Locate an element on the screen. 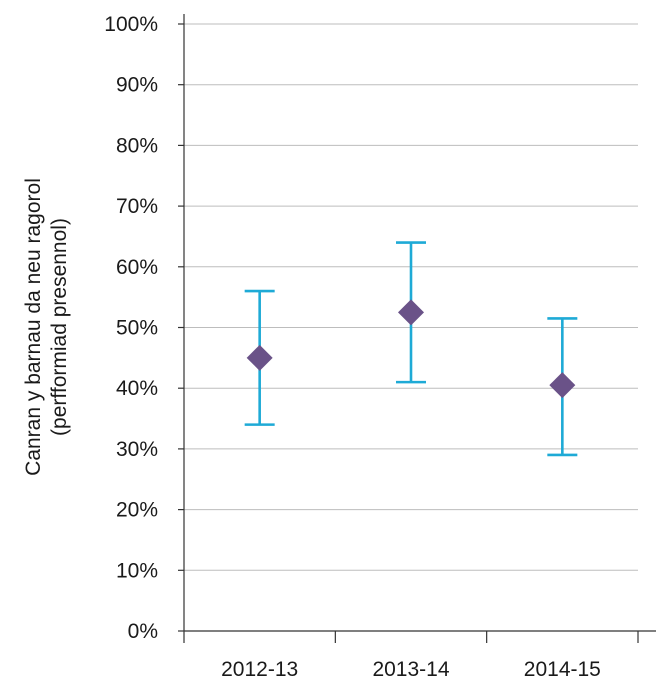 Image resolution: width=658 pixels, height=681 pixels. y-tick-label-70: 70% is located at coordinates (137, 206).